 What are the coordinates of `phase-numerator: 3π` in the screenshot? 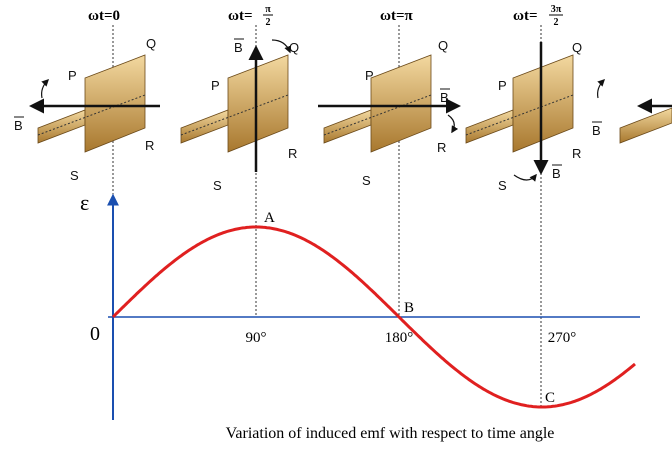 It's located at (556, 9).